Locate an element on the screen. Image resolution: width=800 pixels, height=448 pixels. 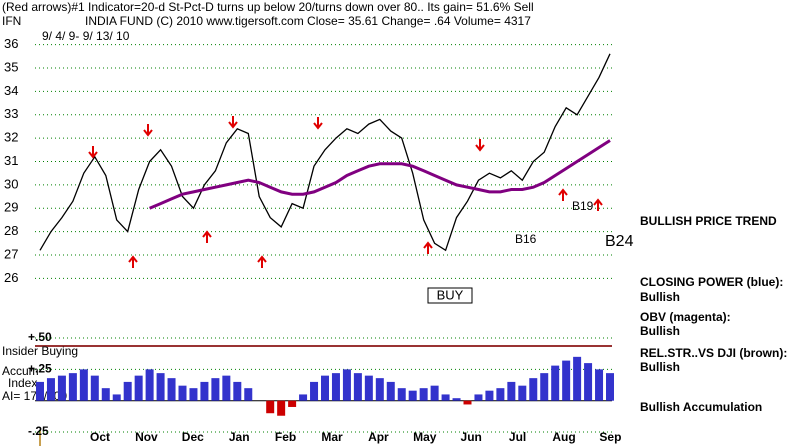
annotation: BULLISH PRICE TREND is located at coordinates (708, 221).